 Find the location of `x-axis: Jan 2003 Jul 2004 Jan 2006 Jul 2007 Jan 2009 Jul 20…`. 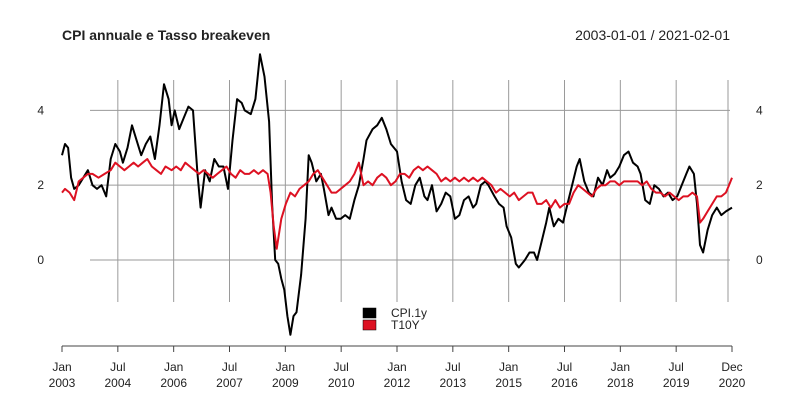

x-axis: Jan 2003 Jul 2004 Jan 2006 Jul 2007 Jan 2009 Jul 20… is located at coordinates (397, 367).